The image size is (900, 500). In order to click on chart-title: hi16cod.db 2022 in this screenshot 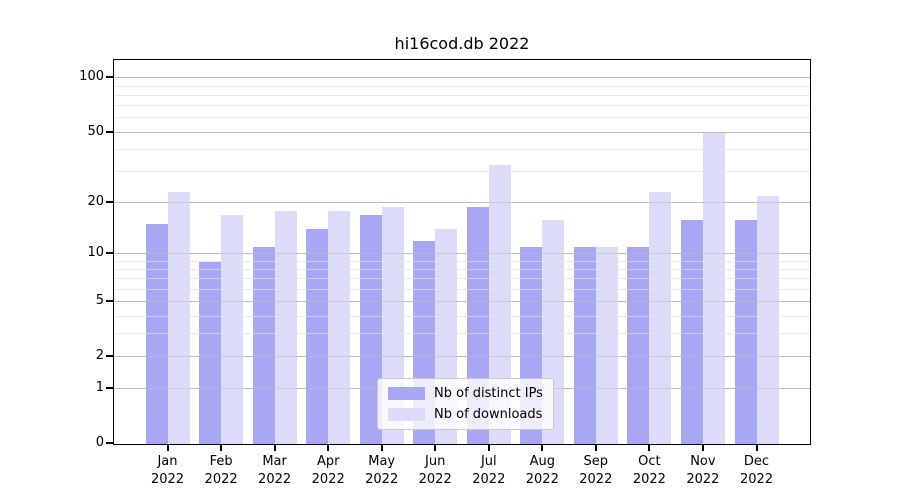, I will do `click(462, 43)`.